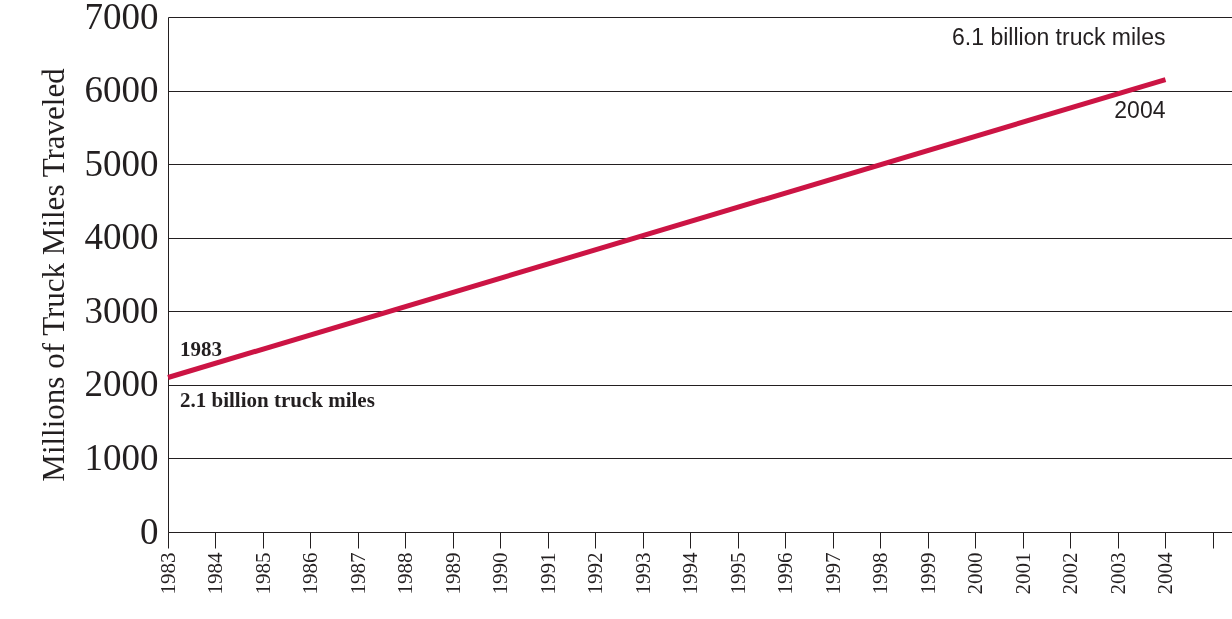 The image size is (1232, 619). Describe the element at coordinates (215, 573) in the screenshot. I see `x-tick-label: 1984` at that location.